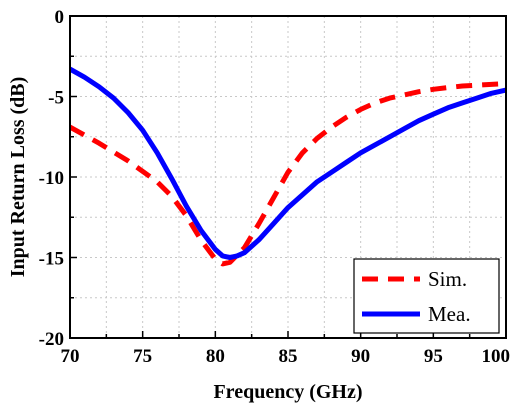  Describe the element at coordinates (447, 279) in the screenshot. I see `legend-sim-label: Sim.` at that location.